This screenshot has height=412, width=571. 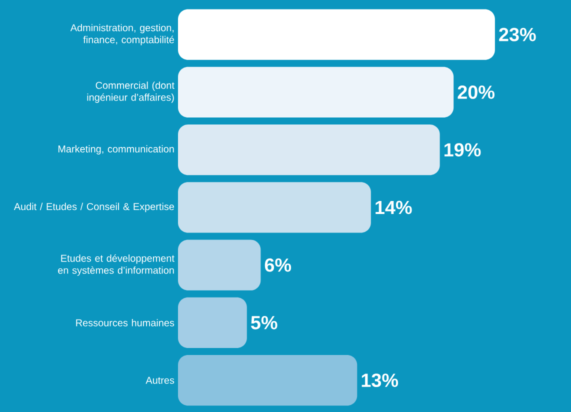 I want to click on data-label: 5%, so click(x=264, y=323).